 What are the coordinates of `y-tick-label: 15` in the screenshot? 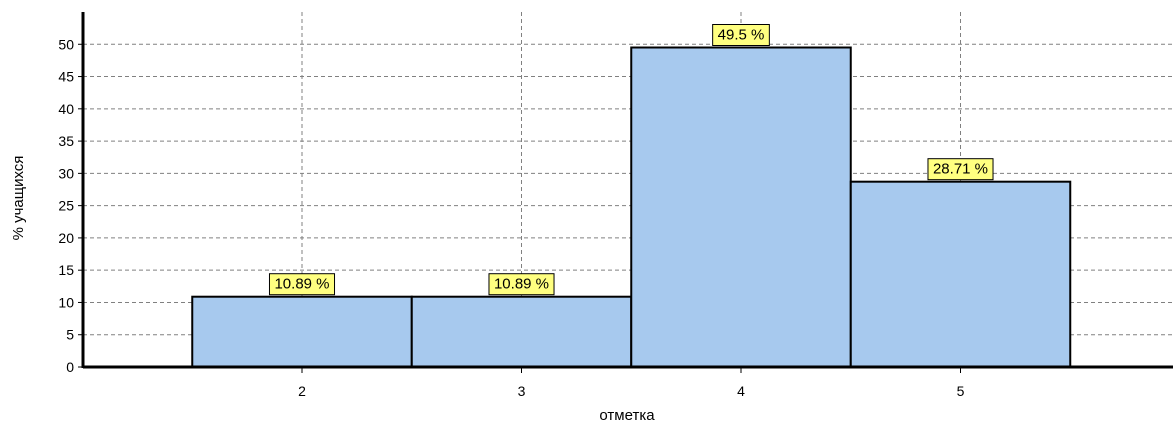 It's located at (66, 270).